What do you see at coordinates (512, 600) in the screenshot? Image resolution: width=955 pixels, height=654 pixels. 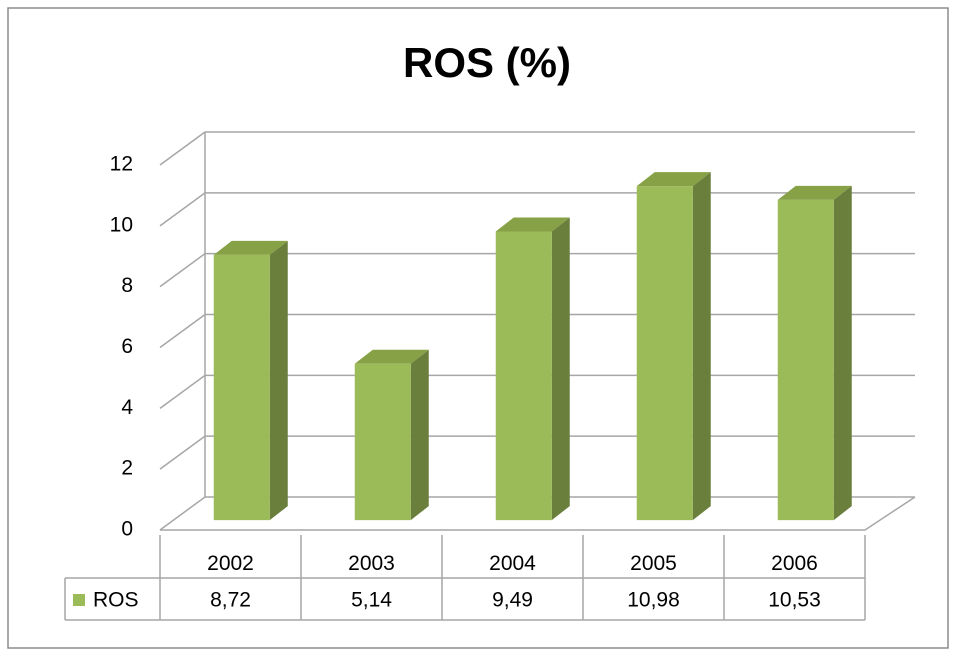 I see `data-table-value: 9,49` at bounding box center [512, 600].